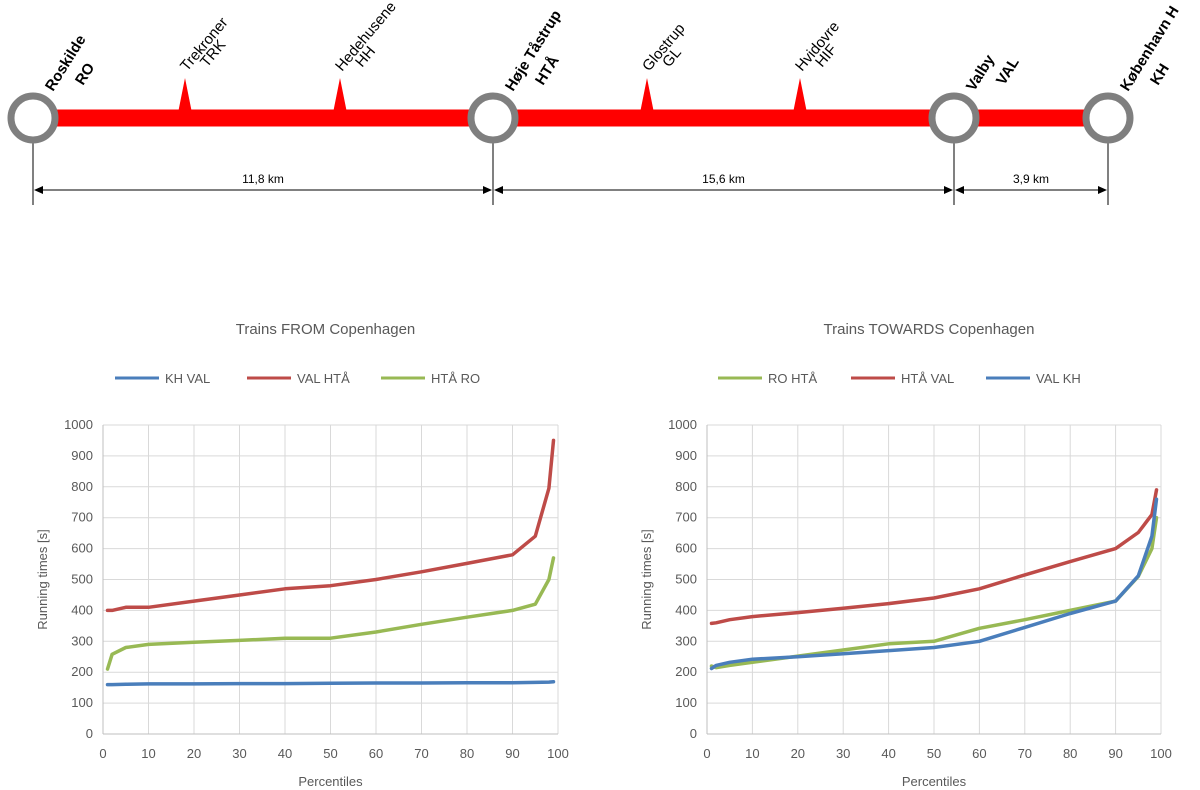 The image size is (1200, 790). I want to click on major-station-code: KH, so click(1160, 74).